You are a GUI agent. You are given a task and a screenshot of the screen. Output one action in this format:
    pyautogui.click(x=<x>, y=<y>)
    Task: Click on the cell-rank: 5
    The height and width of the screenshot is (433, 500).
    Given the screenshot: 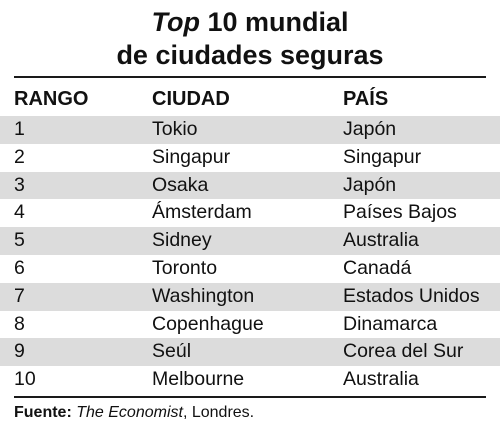 What is the action you would take?
    pyautogui.click(x=19, y=240)
    